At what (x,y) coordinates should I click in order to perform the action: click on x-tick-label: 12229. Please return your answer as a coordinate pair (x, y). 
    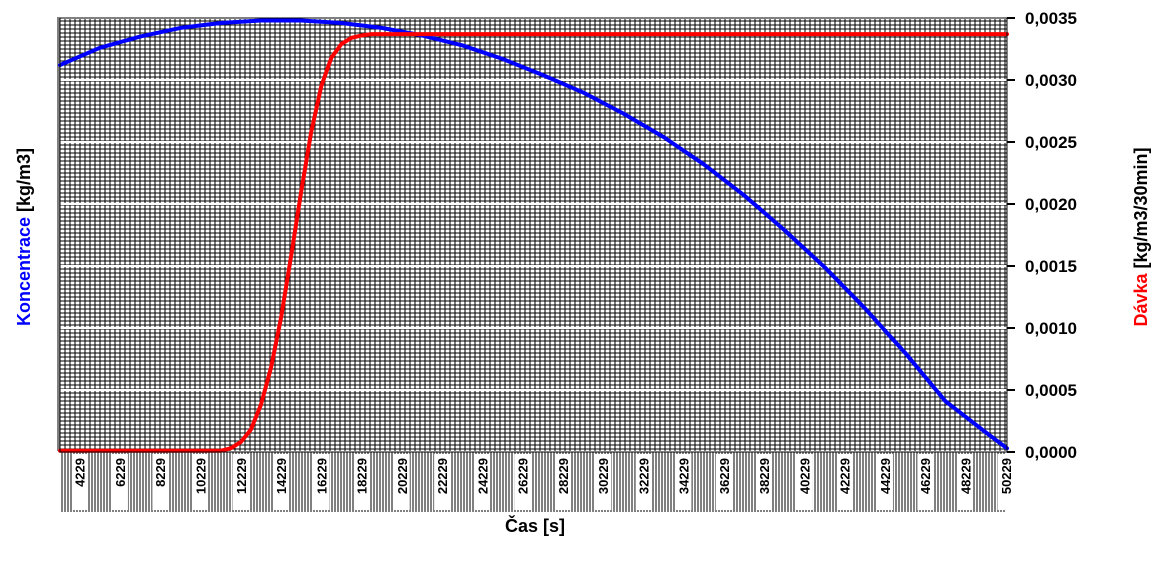
    Looking at the image, I should click on (241, 476).